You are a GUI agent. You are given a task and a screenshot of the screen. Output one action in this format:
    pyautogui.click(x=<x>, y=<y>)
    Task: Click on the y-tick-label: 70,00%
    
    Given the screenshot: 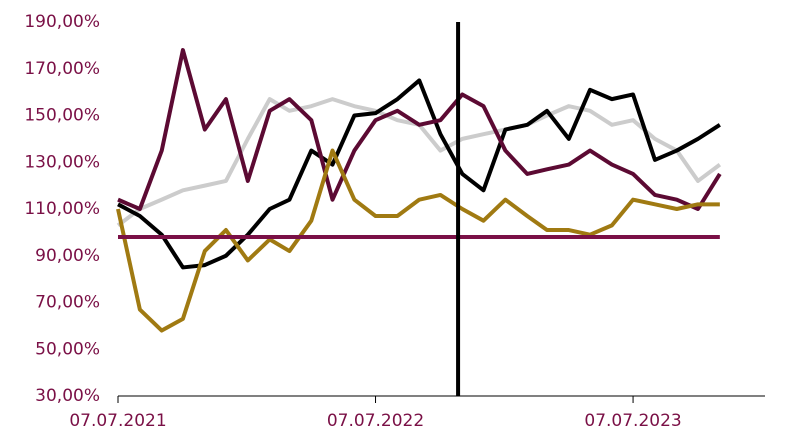 What is the action you would take?
    pyautogui.click(x=67, y=303)
    